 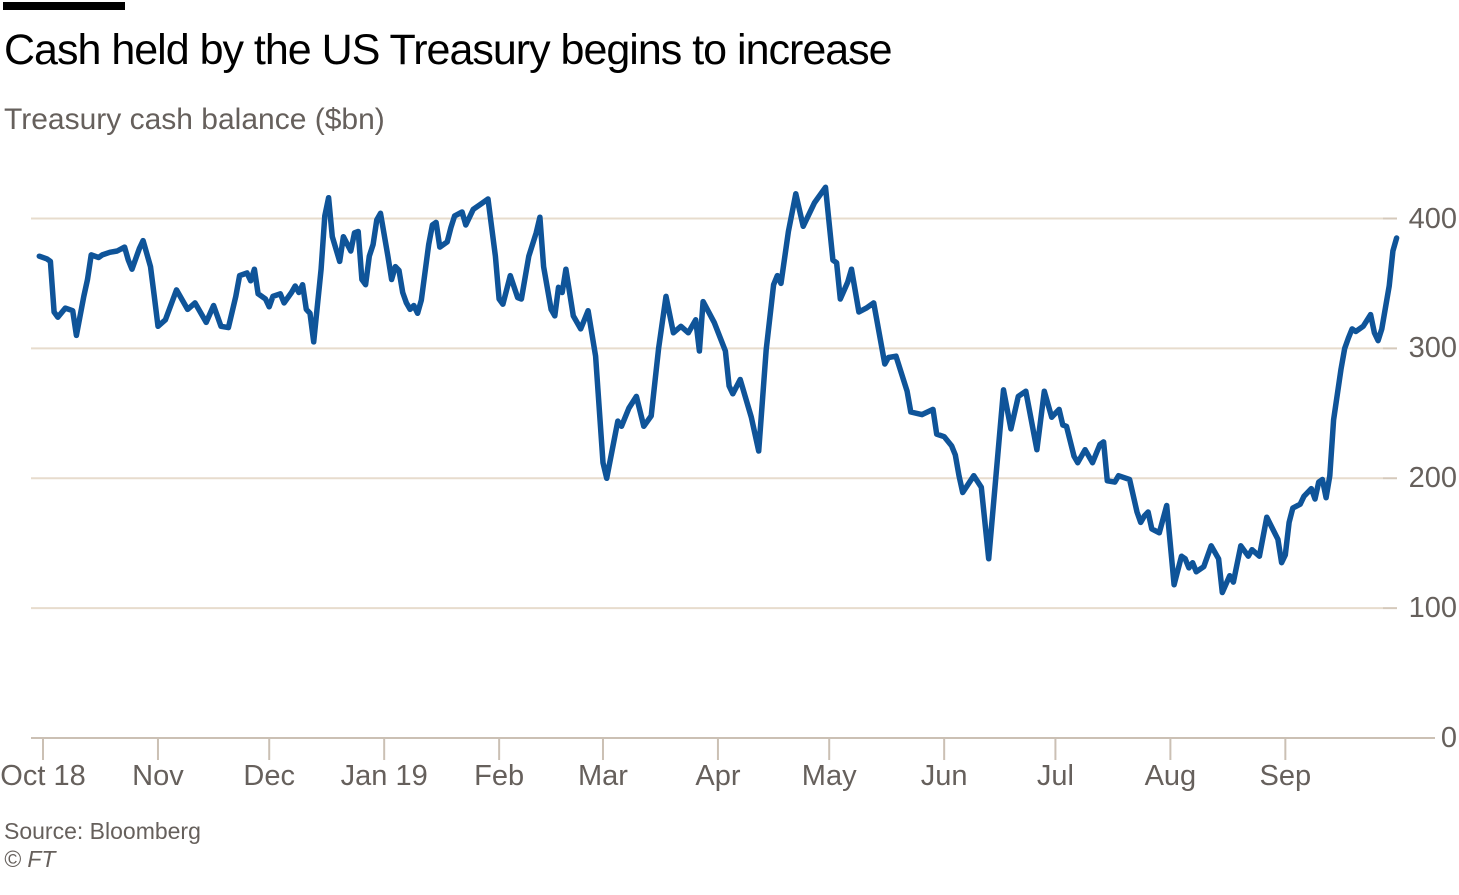 What do you see at coordinates (30, 859) in the screenshot?
I see `ft-copyright: © FT` at bounding box center [30, 859].